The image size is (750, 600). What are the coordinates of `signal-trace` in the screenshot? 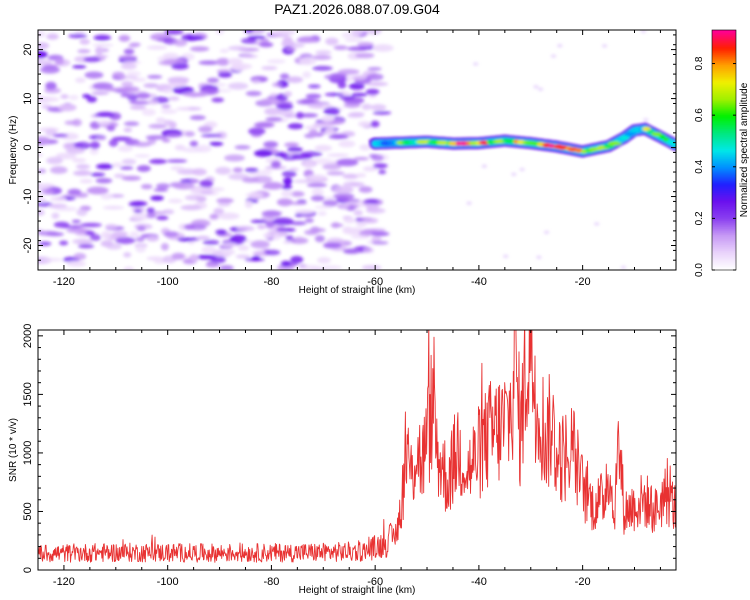 It's located at (522, 140).